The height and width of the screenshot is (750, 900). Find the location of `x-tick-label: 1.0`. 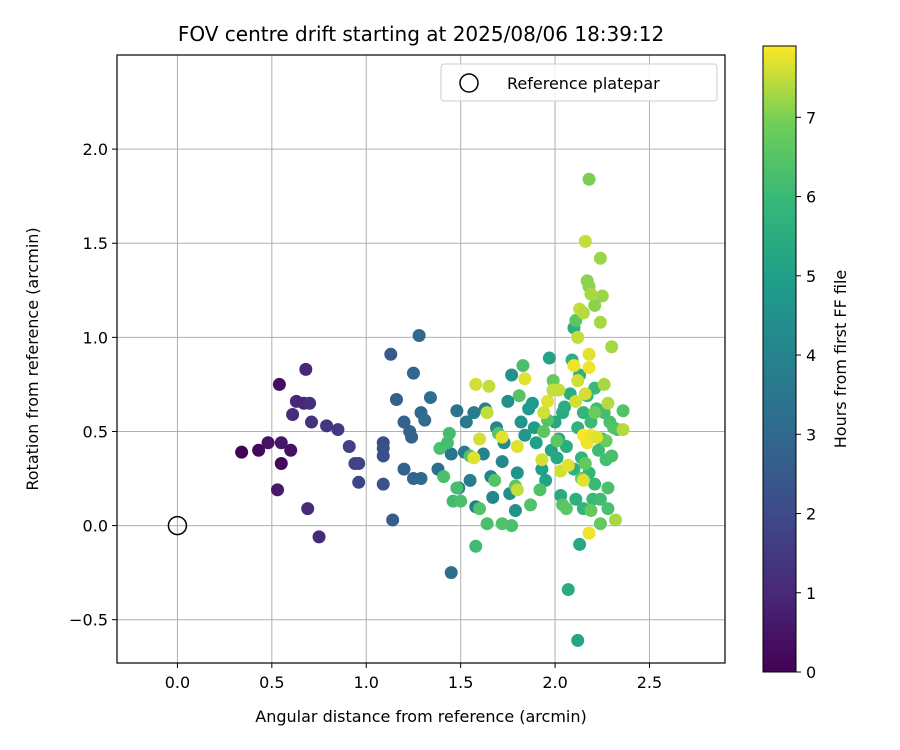

x-tick-label: 1.0 is located at coordinates (366, 682).